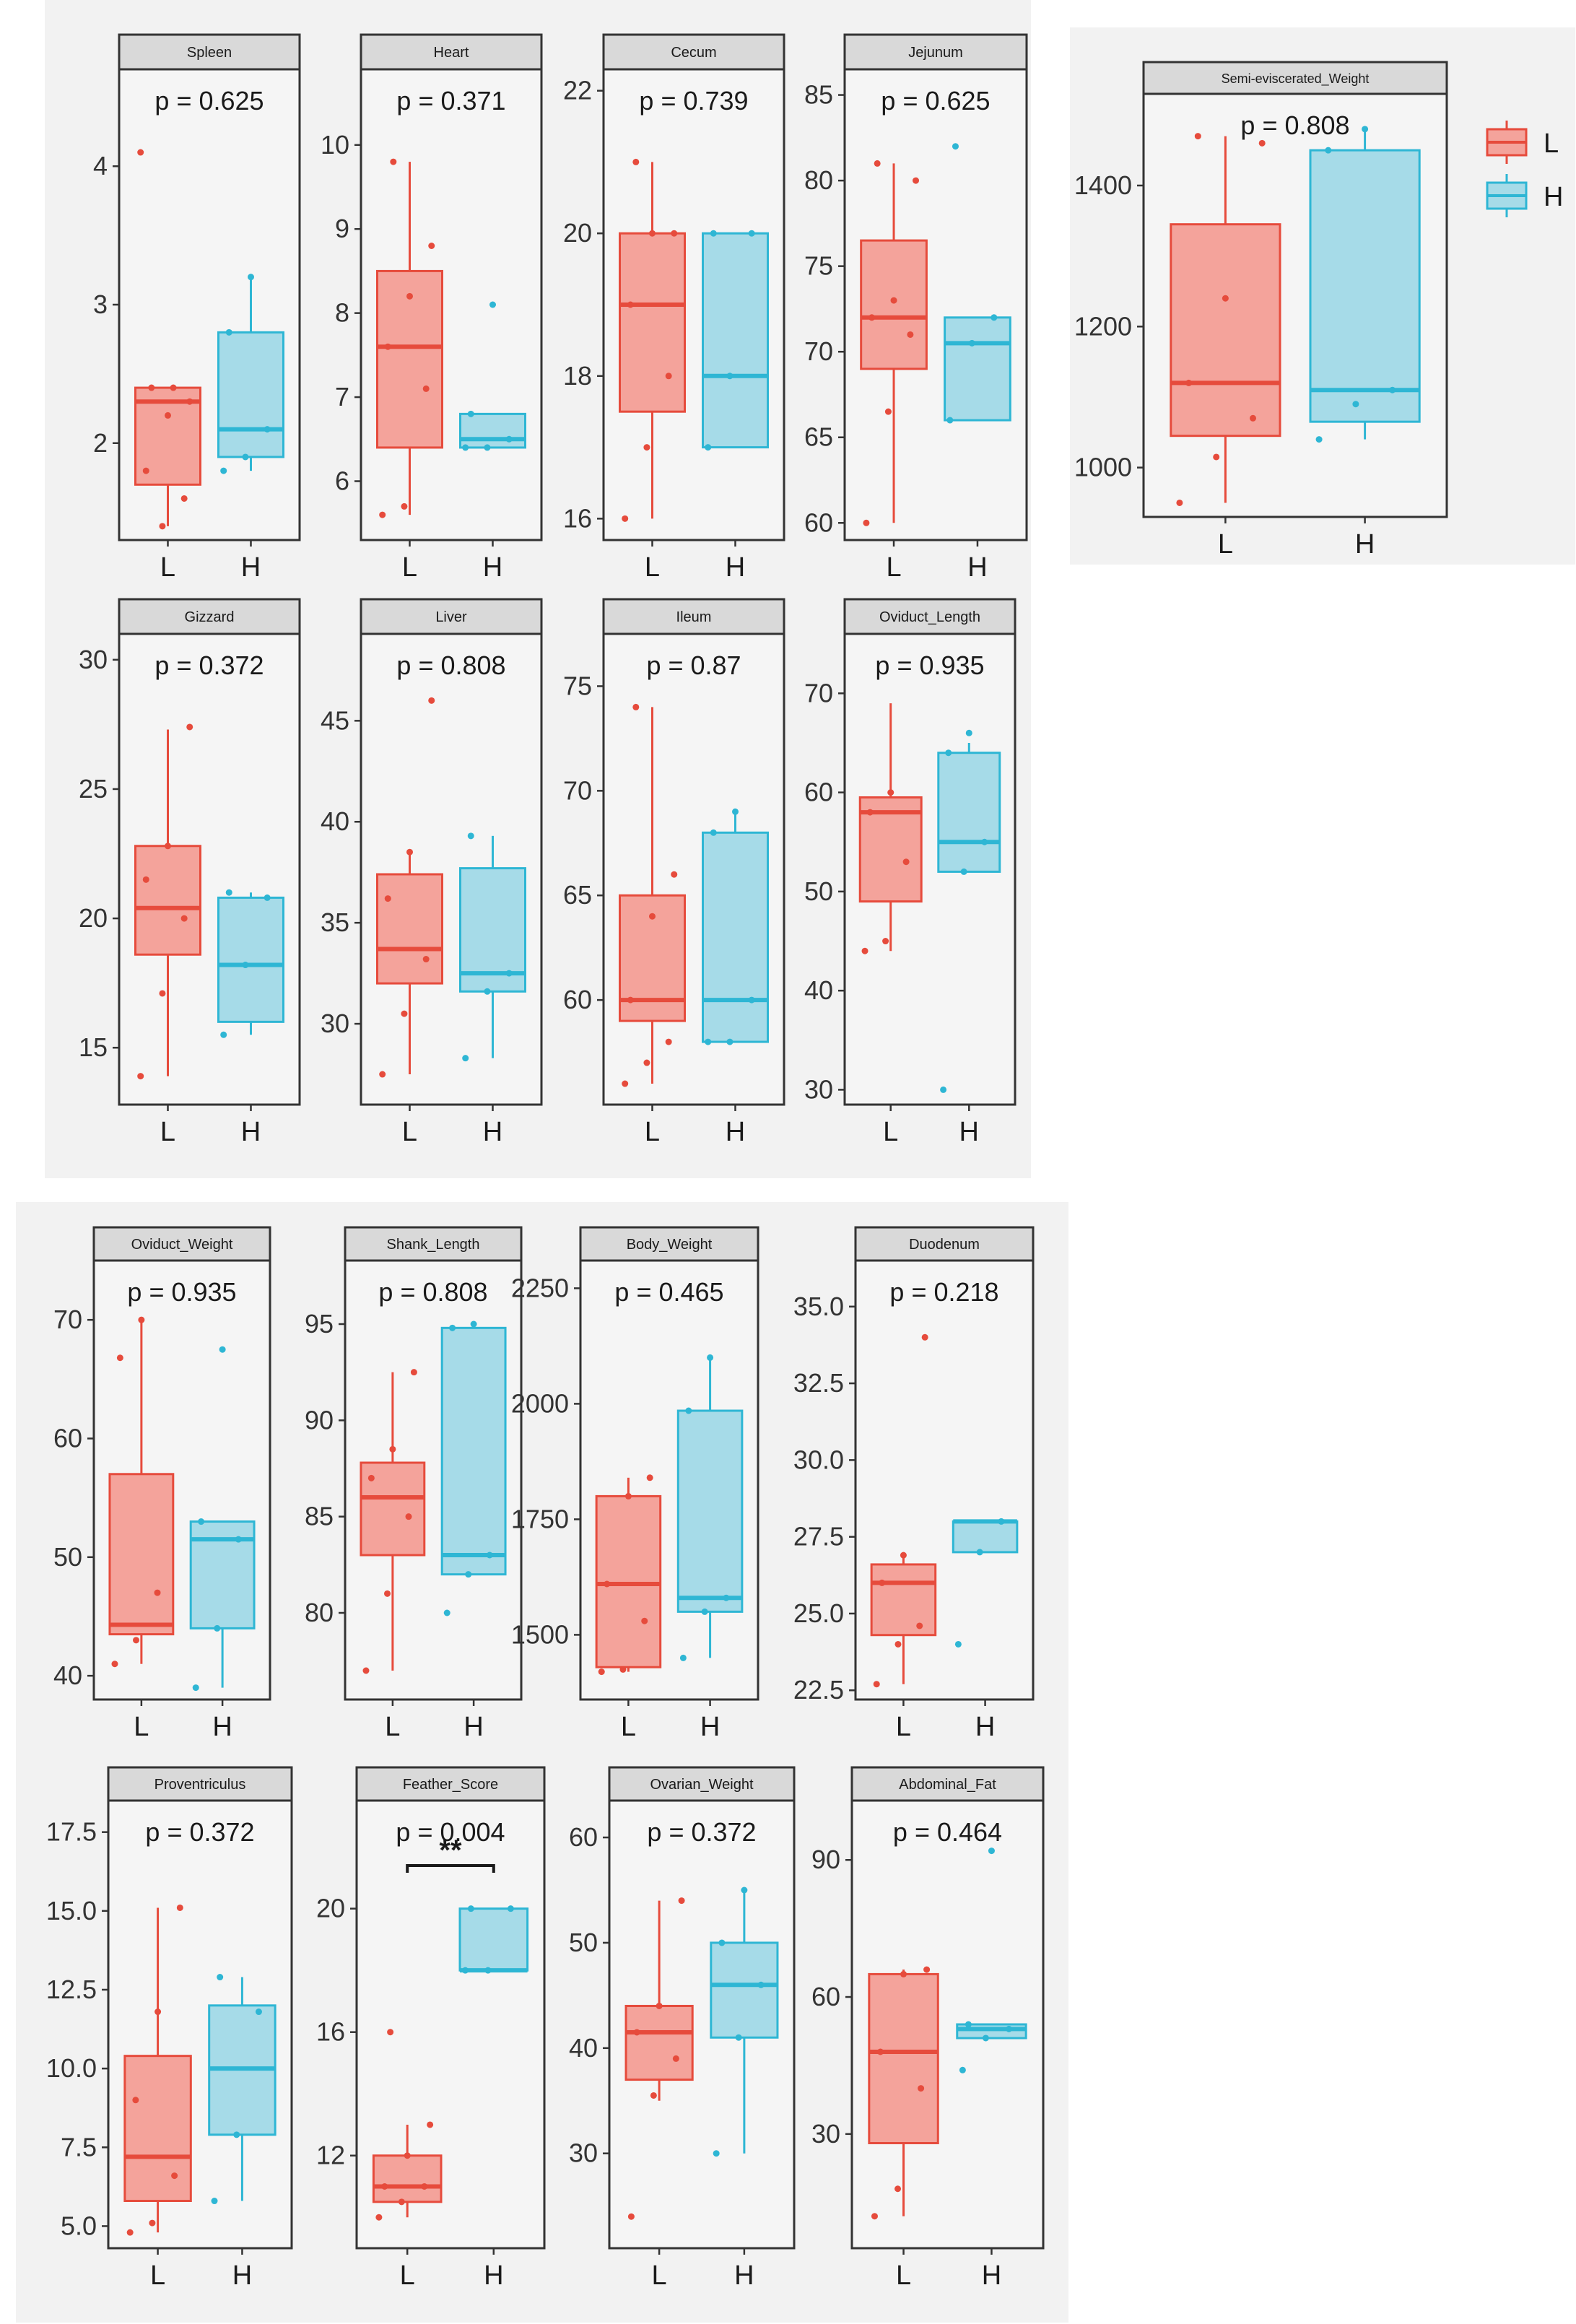  I want to click on y-tick-label-oviduct-weight: 70, so click(67, 1319).